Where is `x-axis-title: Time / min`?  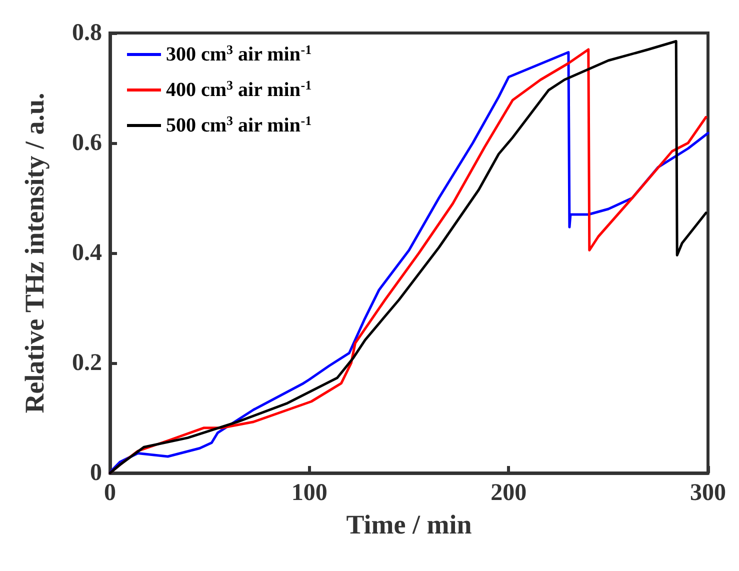
x-axis-title: Time / min is located at coordinates (409, 525).